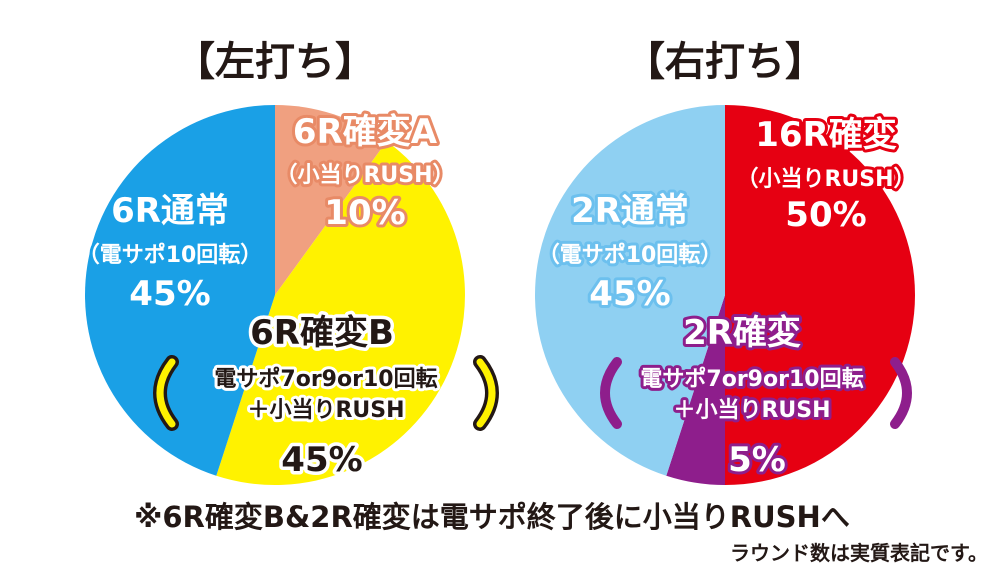  What do you see at coordinates (725, 62) in the screenshot?
I see `right-chart-title: 【右打ち】` at bounding box center [725, 62].